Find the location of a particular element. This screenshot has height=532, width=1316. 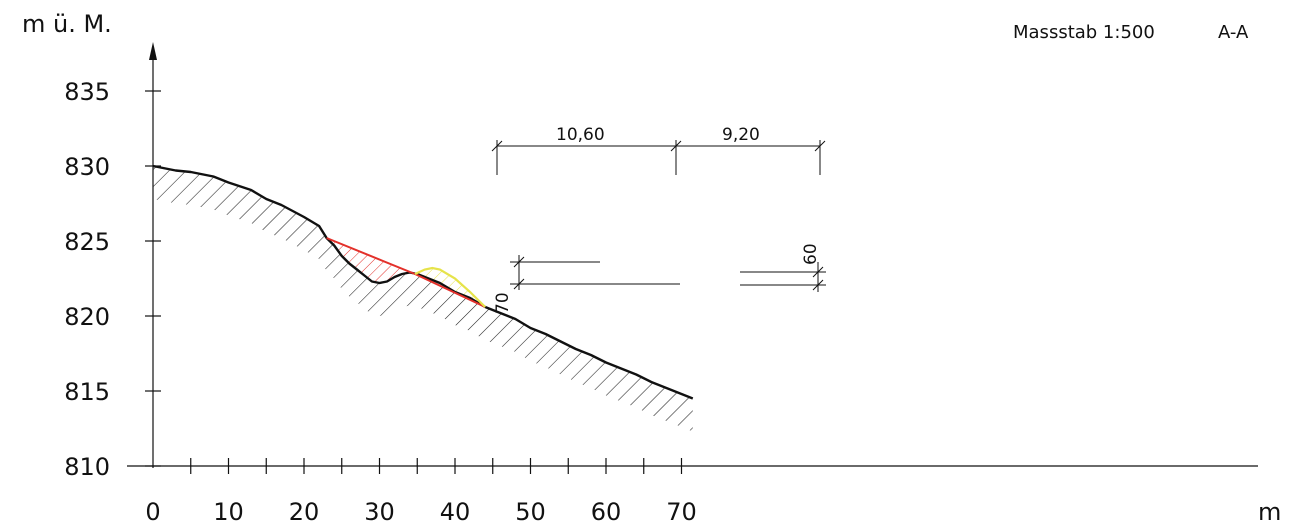

x-tick-label: 50 is located at coordinates (530, 512).